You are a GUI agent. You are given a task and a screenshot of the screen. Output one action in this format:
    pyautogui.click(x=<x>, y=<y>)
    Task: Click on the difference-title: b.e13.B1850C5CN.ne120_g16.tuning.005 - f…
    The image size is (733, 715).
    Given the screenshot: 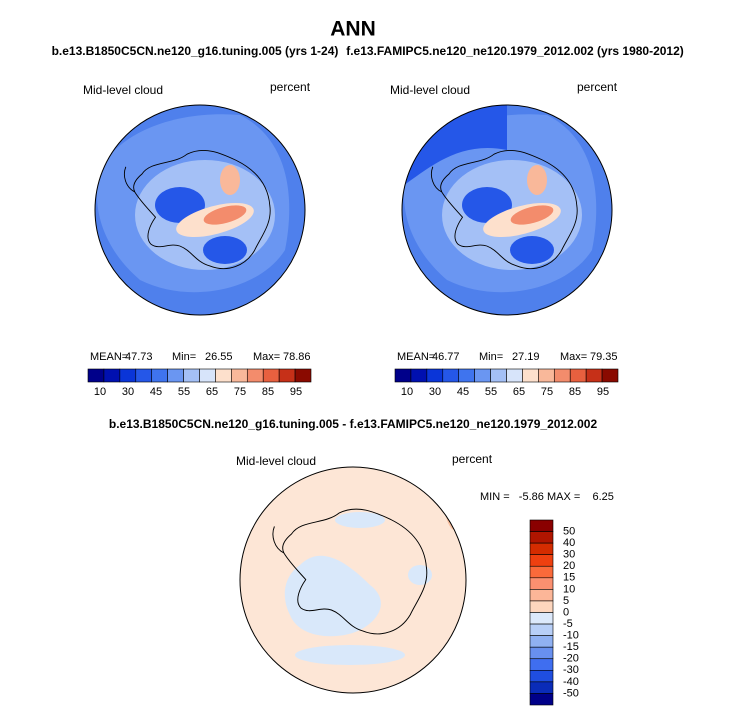 What is the action you would take?
    pyautogui.click(x=353, y=424)
    